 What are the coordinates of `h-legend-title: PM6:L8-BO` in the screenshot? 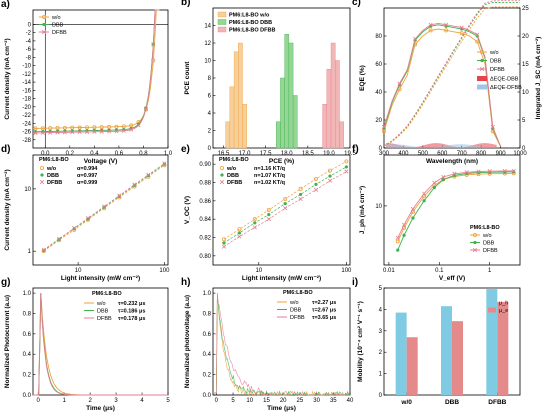 It's located at (298, 293).